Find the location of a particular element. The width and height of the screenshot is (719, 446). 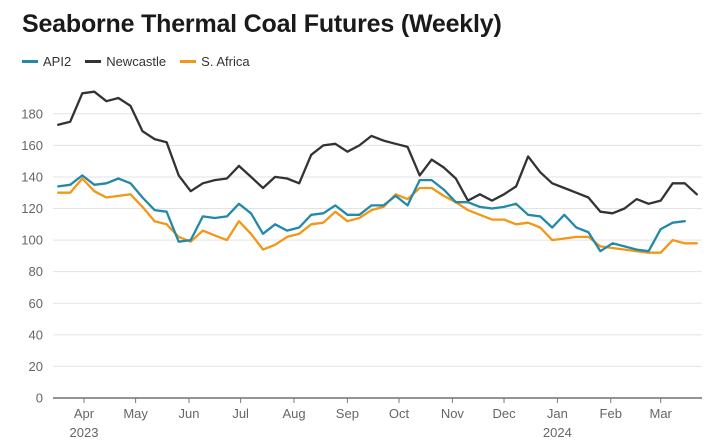

legend-item-newcastle: Newcastle is located at coordinates (125, 61).